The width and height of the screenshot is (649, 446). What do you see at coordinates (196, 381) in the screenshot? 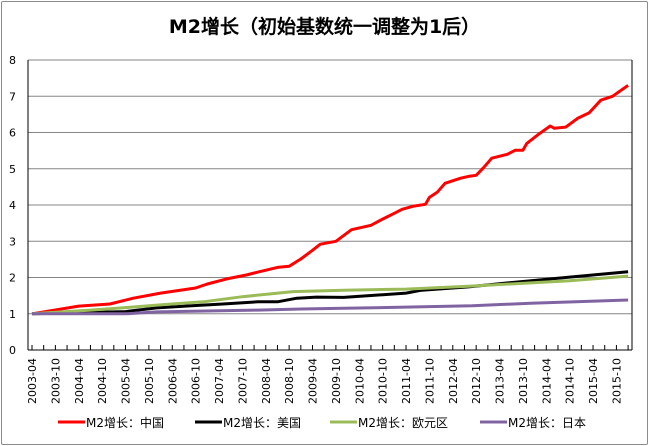
I see `x-tick-label: 2006-10` at bounding box center [196, 381].